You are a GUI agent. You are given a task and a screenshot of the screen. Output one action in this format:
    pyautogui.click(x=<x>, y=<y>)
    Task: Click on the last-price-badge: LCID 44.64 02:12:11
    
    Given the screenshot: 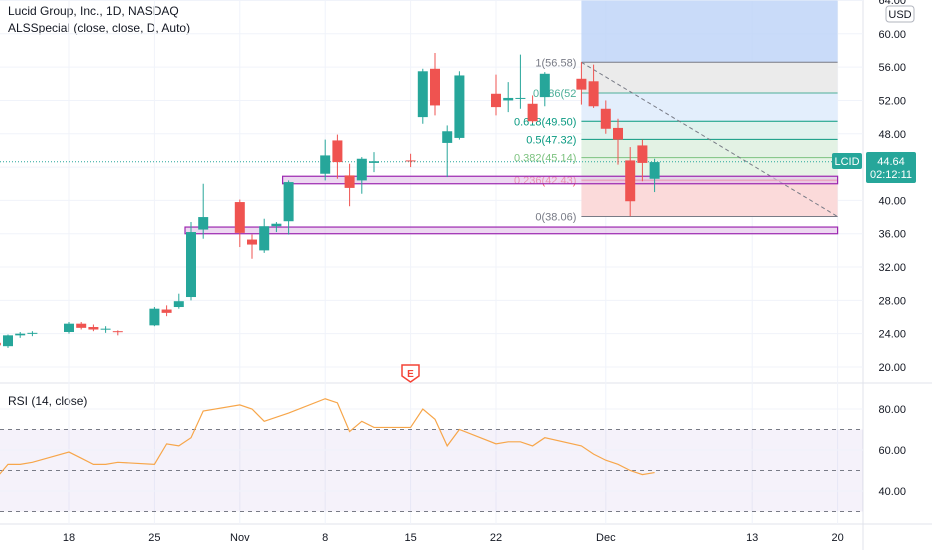 What is the action you would take?
    pyautogui.click(x=874, y=167)
    